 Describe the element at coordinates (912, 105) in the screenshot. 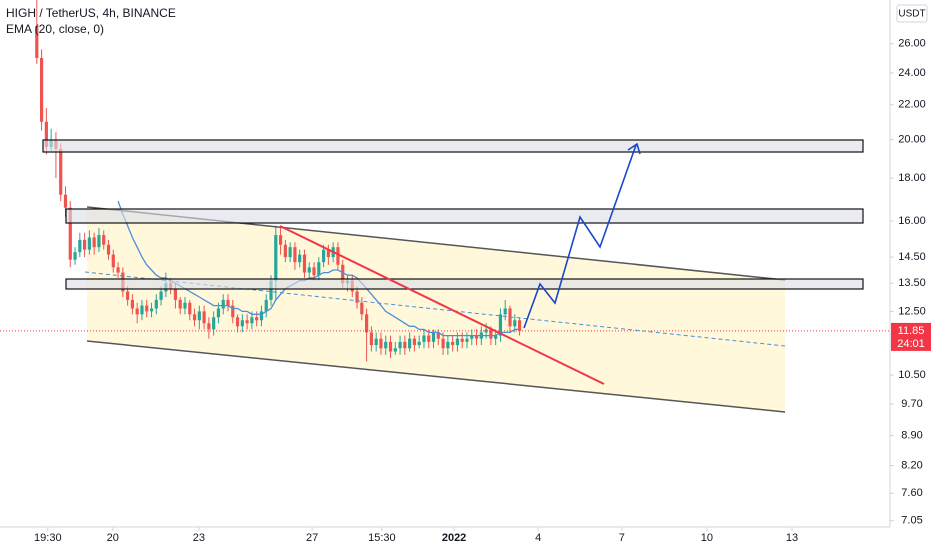

I see `y-tick-label: 22.00` at that location.